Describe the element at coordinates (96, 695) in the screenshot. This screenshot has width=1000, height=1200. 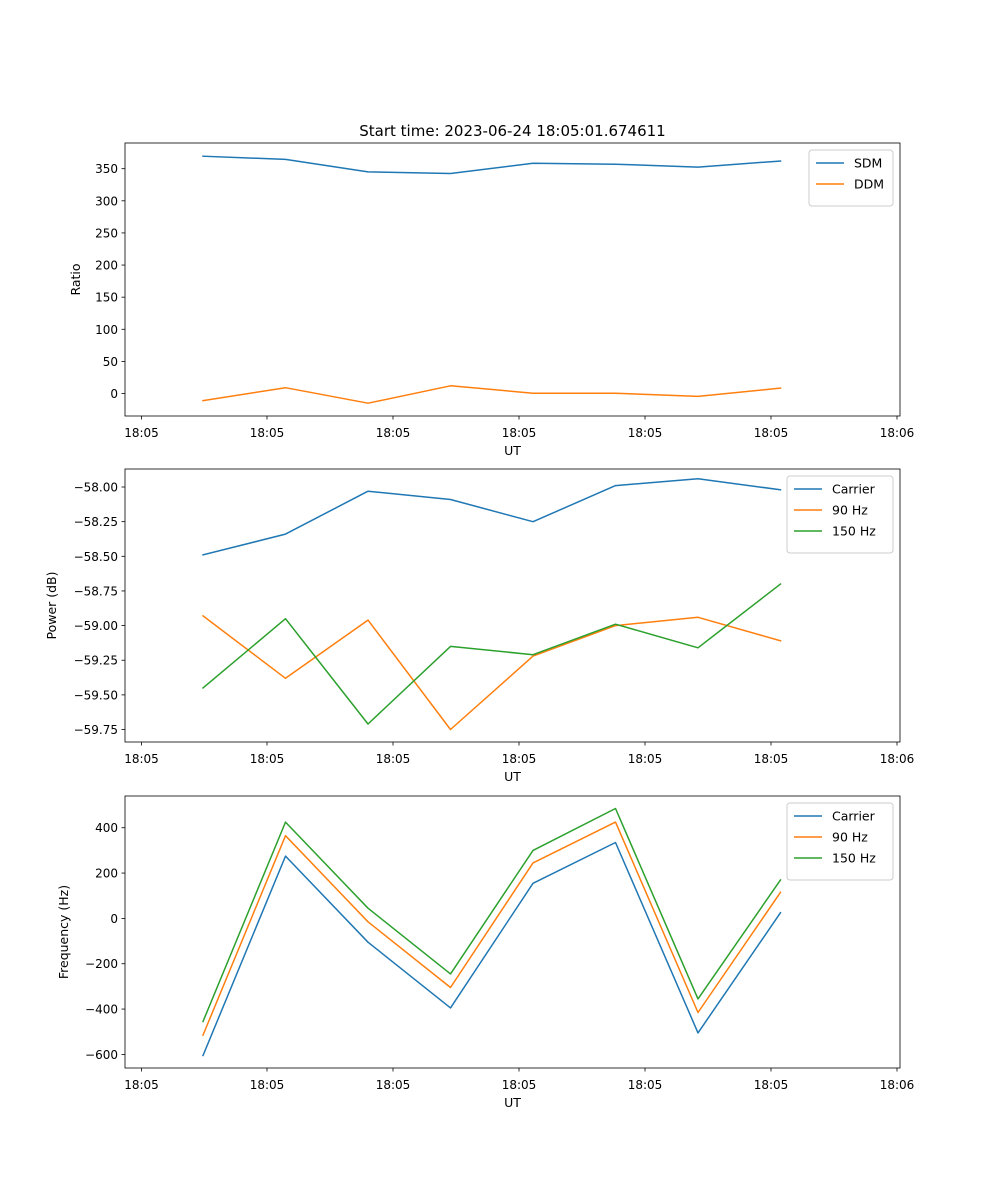
I see `y-tick-label: −59.50` at that location.